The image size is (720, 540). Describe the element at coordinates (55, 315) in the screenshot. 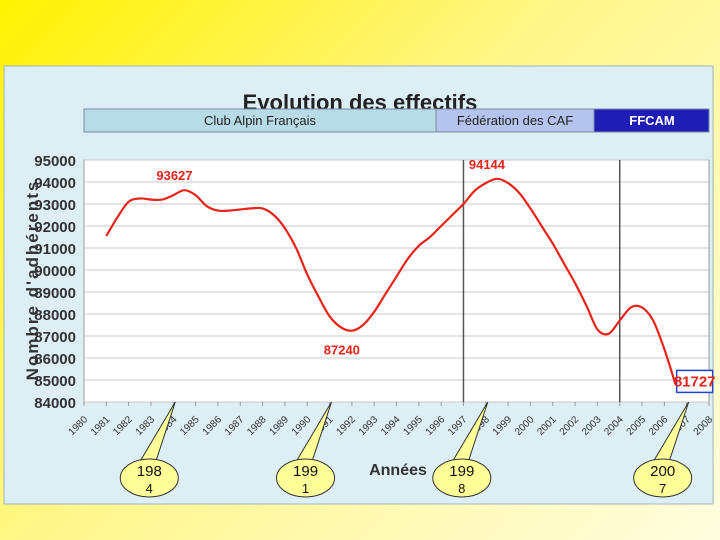

I see `y-tick-label: 88000` at that location.